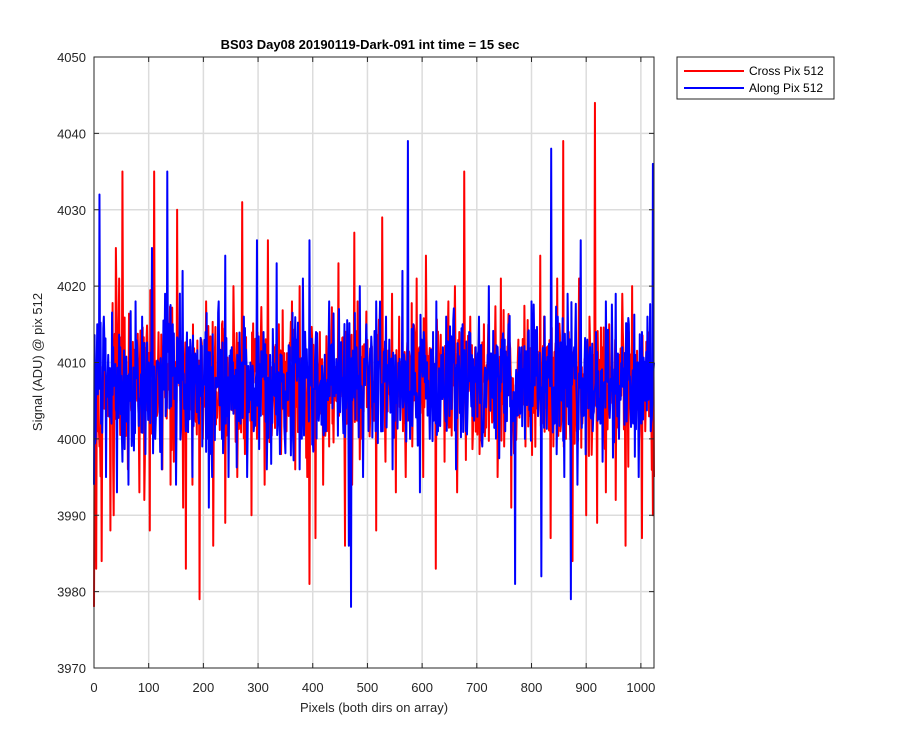 The width and height of the screenshot is (900, 750). Describe the element at coordinates (258, 687) in the screenshot. I see `x-tick-label: 300` at that location.